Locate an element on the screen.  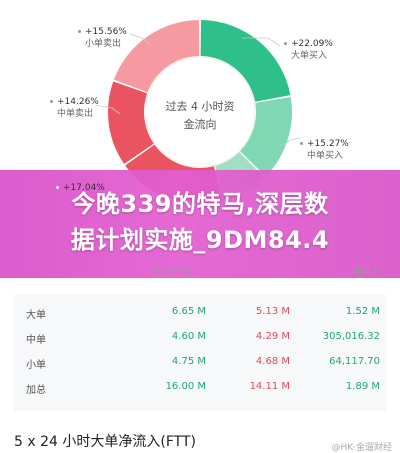
donut-center-line1: 过去 4 小时资 is located at coordinates (200, 106).